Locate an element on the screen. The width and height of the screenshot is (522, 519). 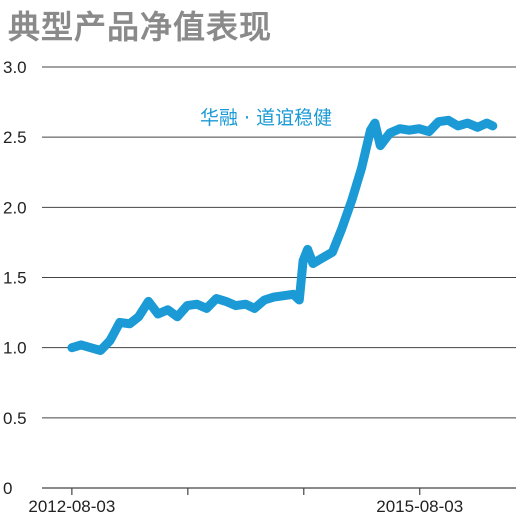
x-tick-label: 2015-08-03 is located at coordinates (419, 506).